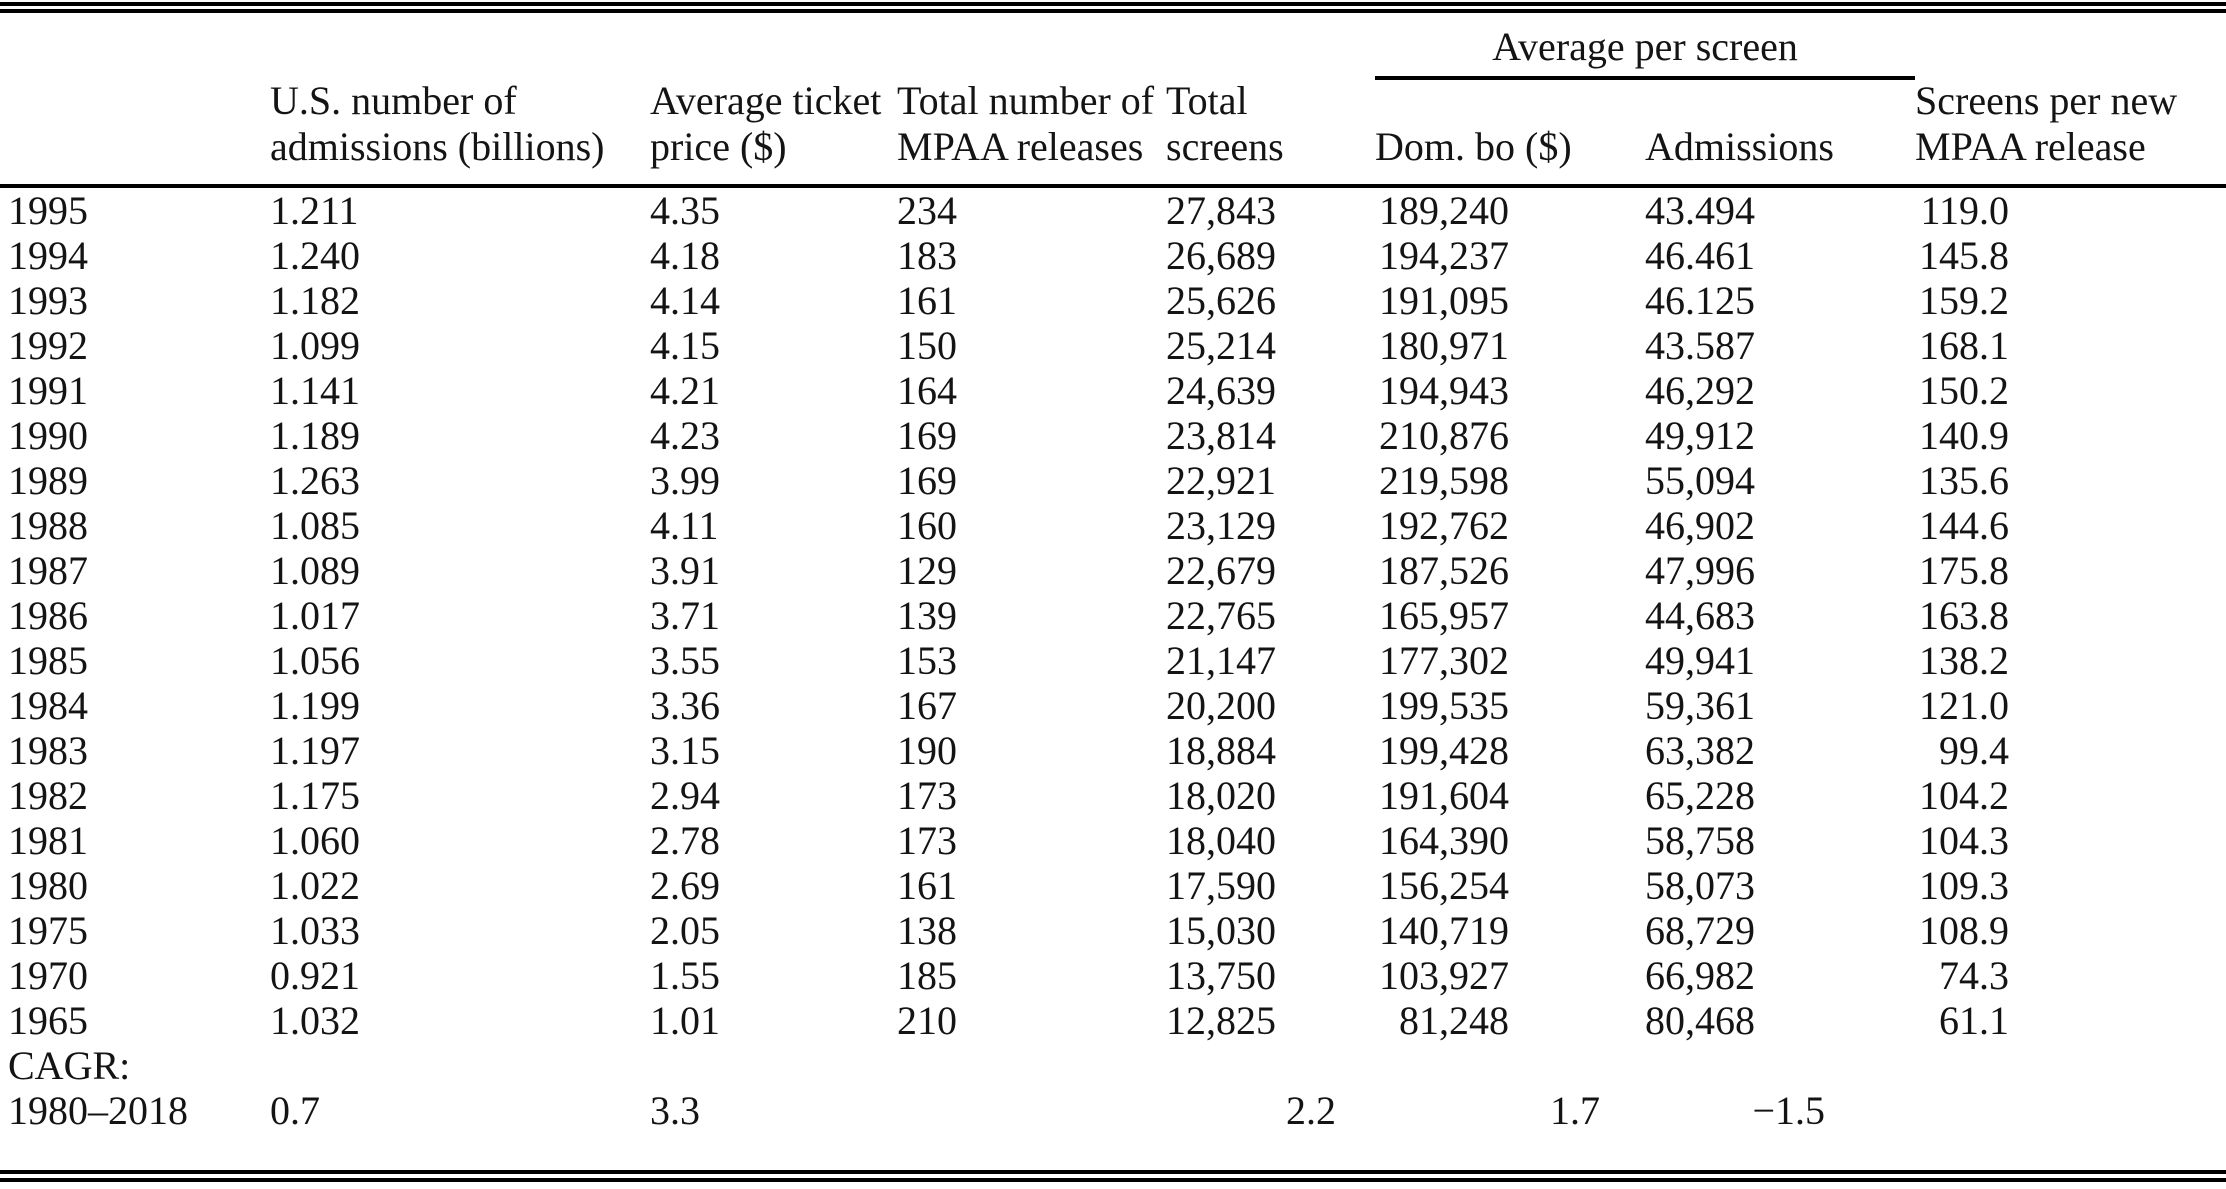  Describe the element at coordinates (1221, 1020) in the screenshot. I see `value-cell: 12,825` at that location.